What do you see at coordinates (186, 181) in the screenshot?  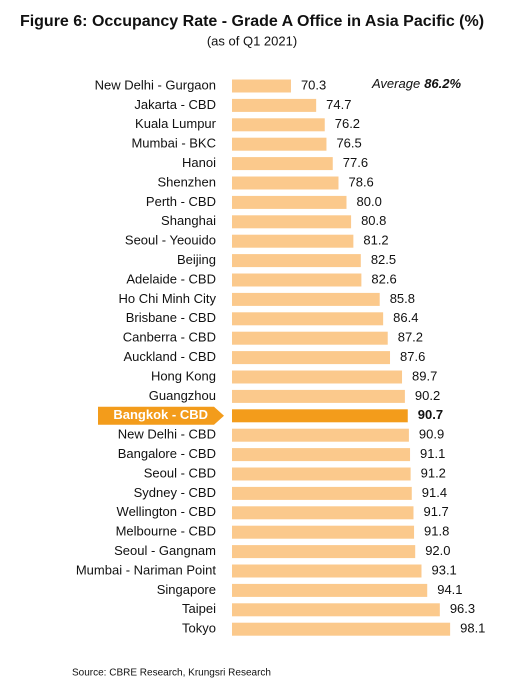 I see `category-label: Shenzhen` at bounding box center [186, 181].